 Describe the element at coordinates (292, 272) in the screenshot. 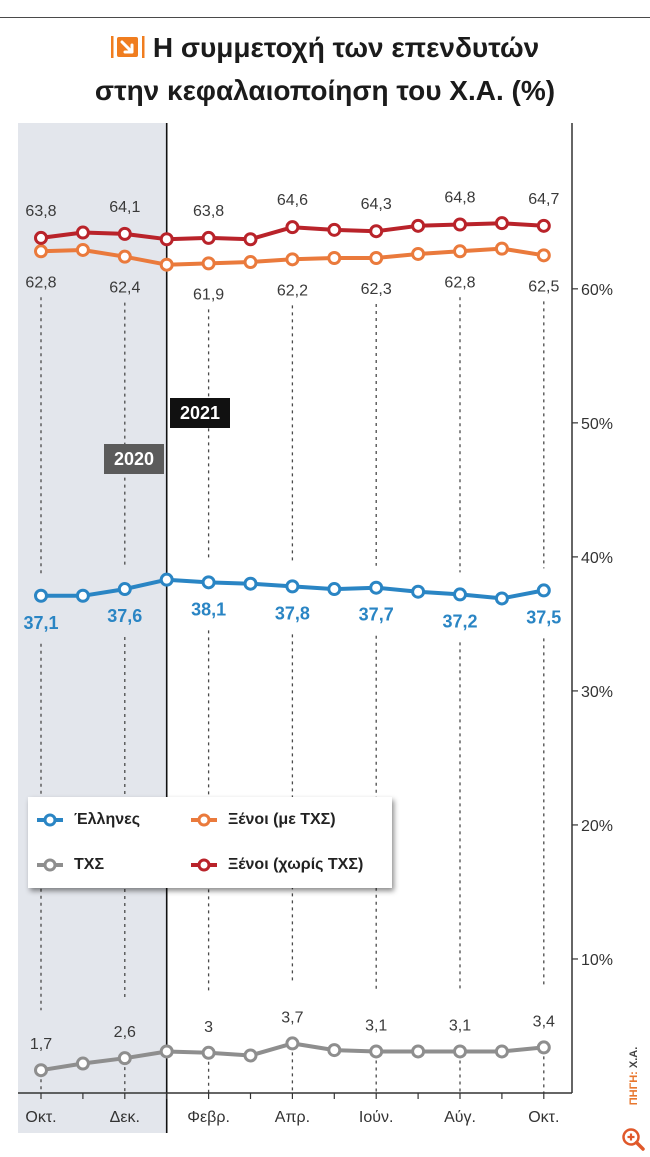

I see `series-foreign-incl-hfsf: 62,8 62,4 61,9 62,2 62,3 62,8 62,5` at that location.